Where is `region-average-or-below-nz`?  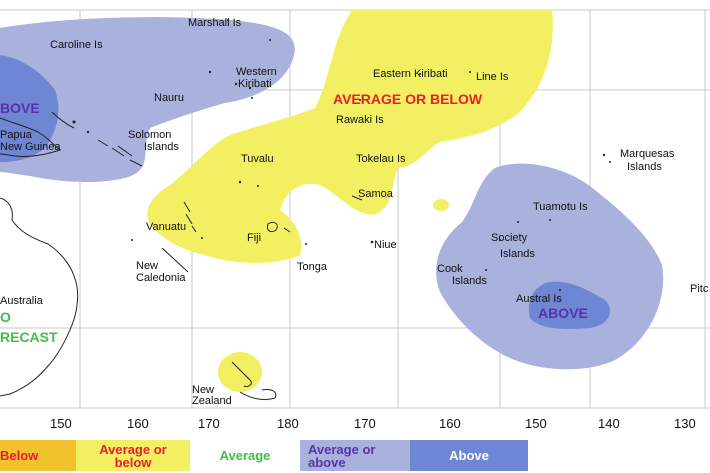 region-average-or-below-nz is located at coordinates (240, 372).